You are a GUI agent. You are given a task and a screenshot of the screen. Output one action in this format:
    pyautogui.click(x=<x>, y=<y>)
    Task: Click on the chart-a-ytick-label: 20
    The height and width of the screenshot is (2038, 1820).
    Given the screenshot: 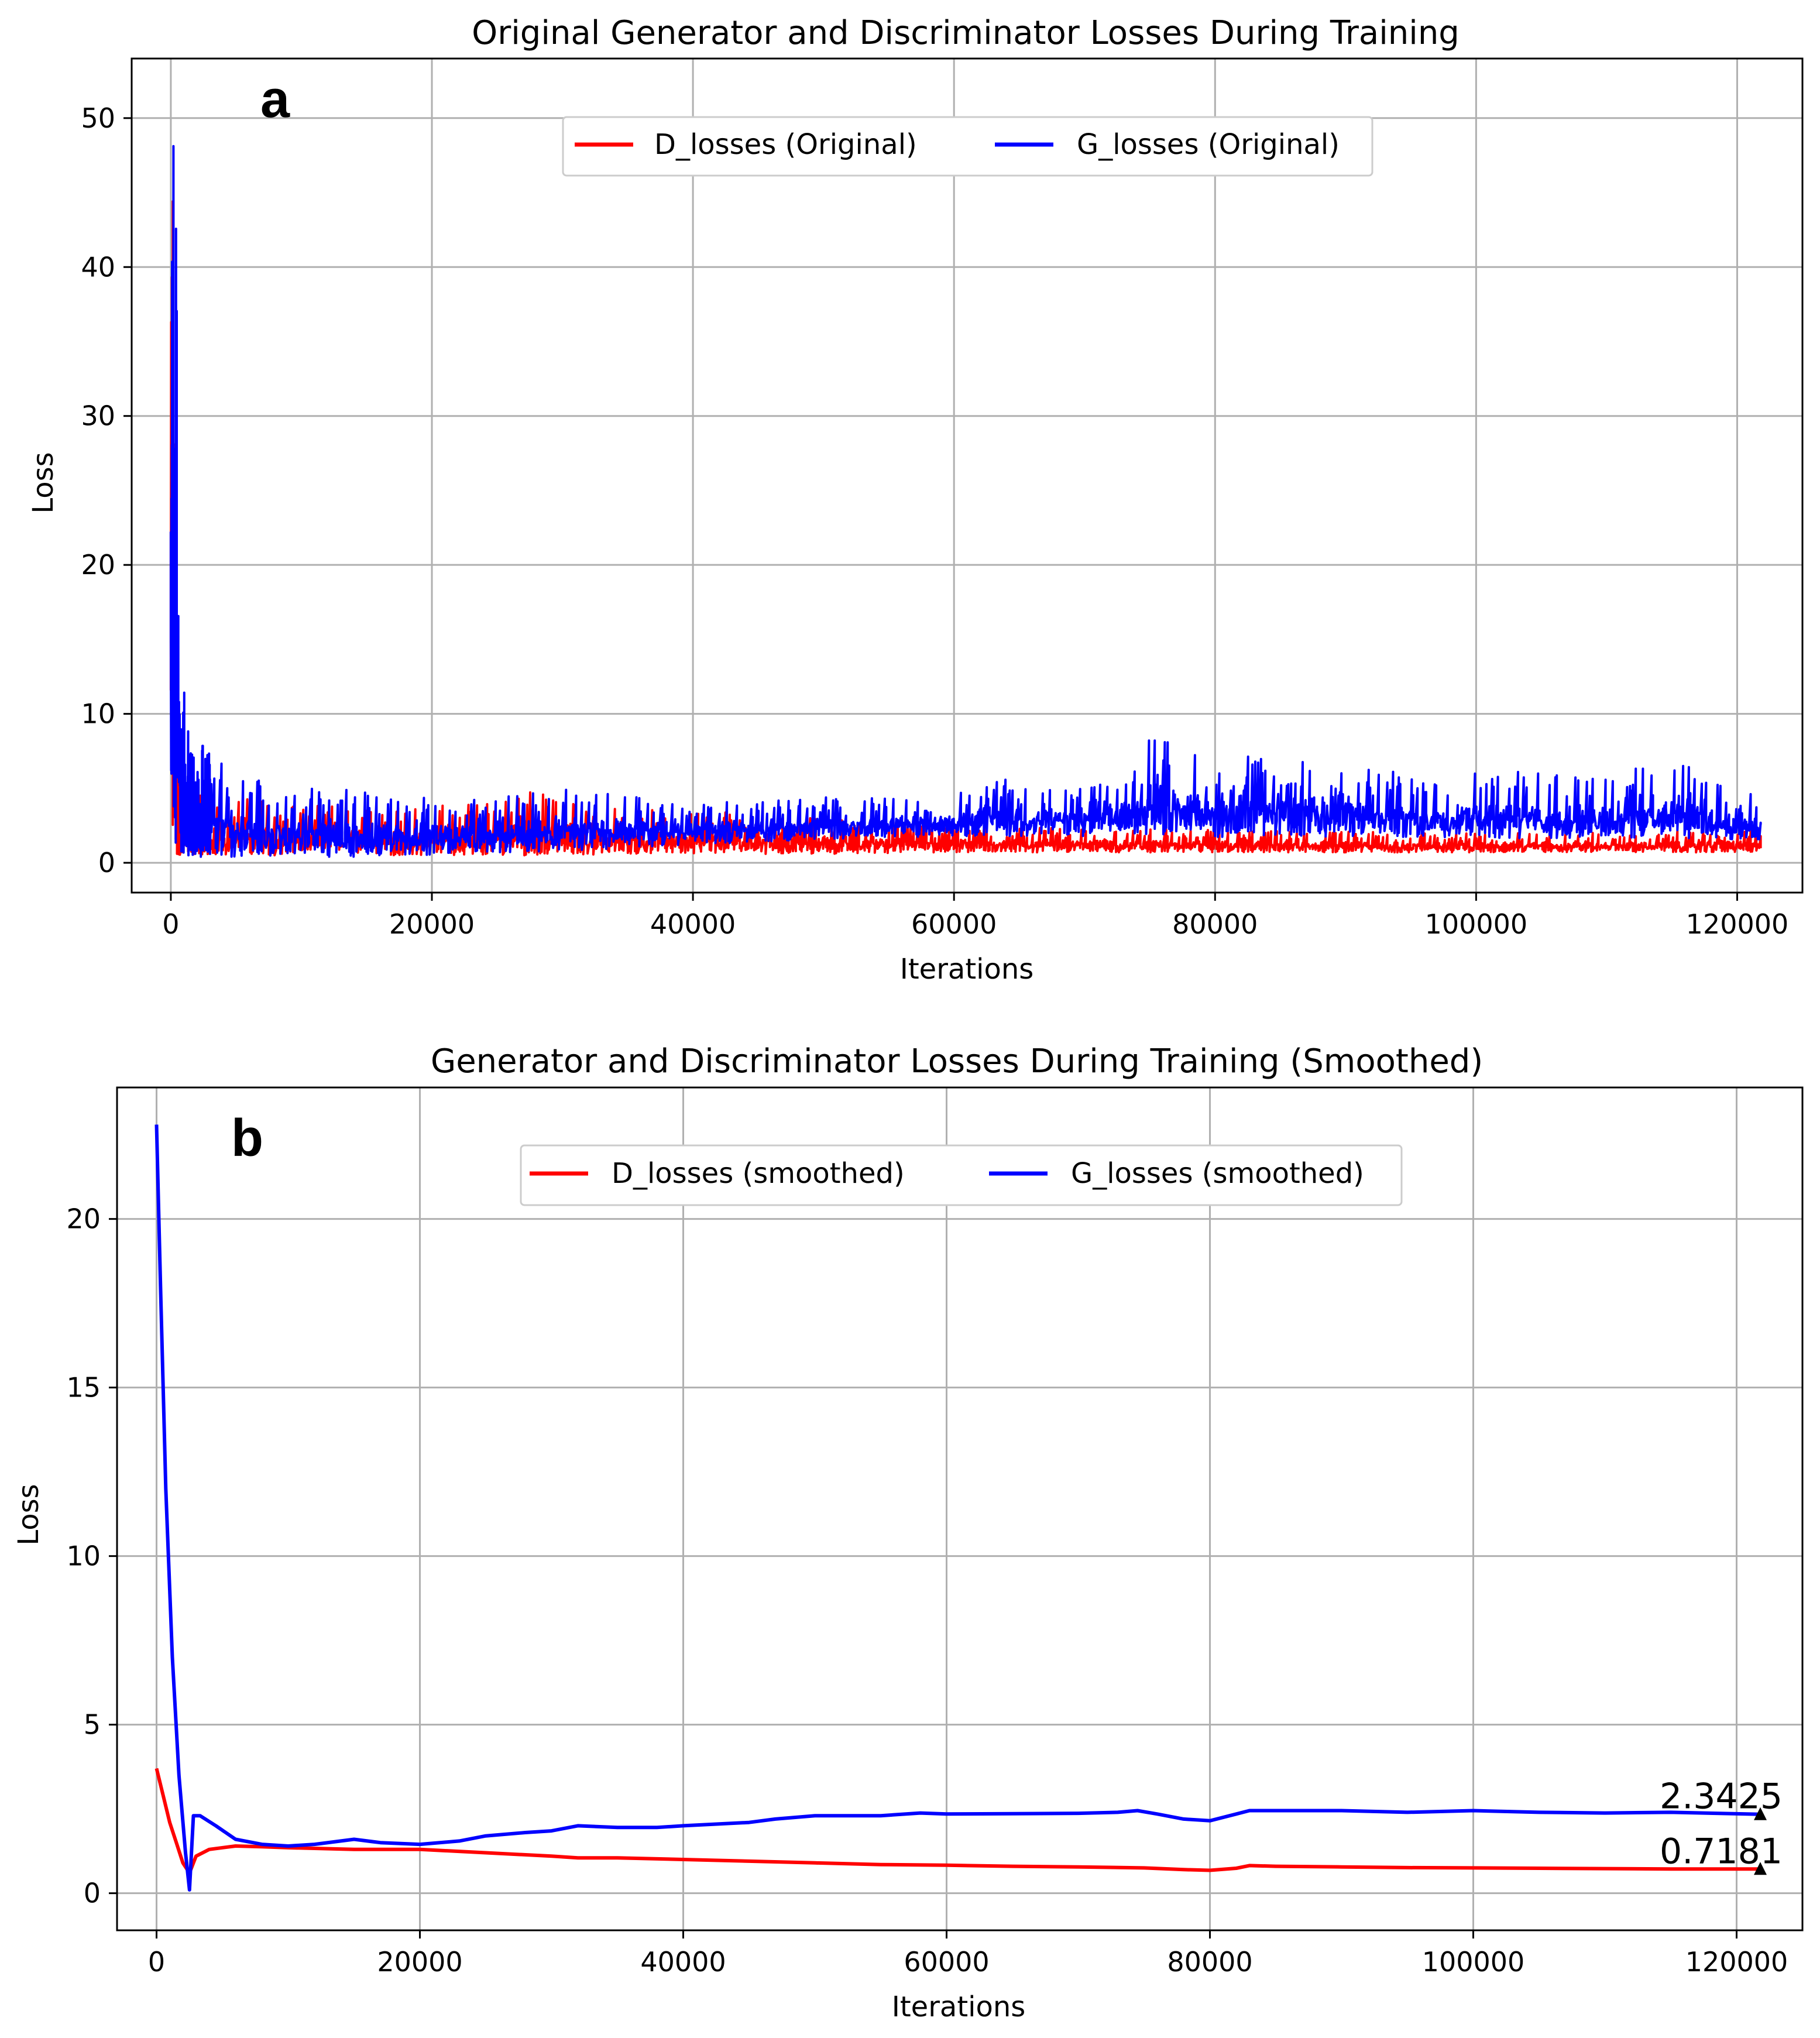 What is the action you would take?
    pyautogui.click(x=98, y=565)
    